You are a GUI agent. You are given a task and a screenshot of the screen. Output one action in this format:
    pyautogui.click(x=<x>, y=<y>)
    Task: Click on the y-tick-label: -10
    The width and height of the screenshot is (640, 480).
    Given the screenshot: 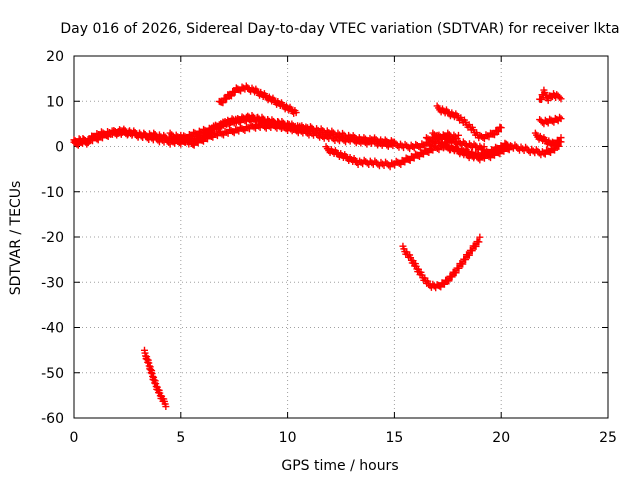 What is the action you would take?
    pyautogui.click(x=52, y=193)
    